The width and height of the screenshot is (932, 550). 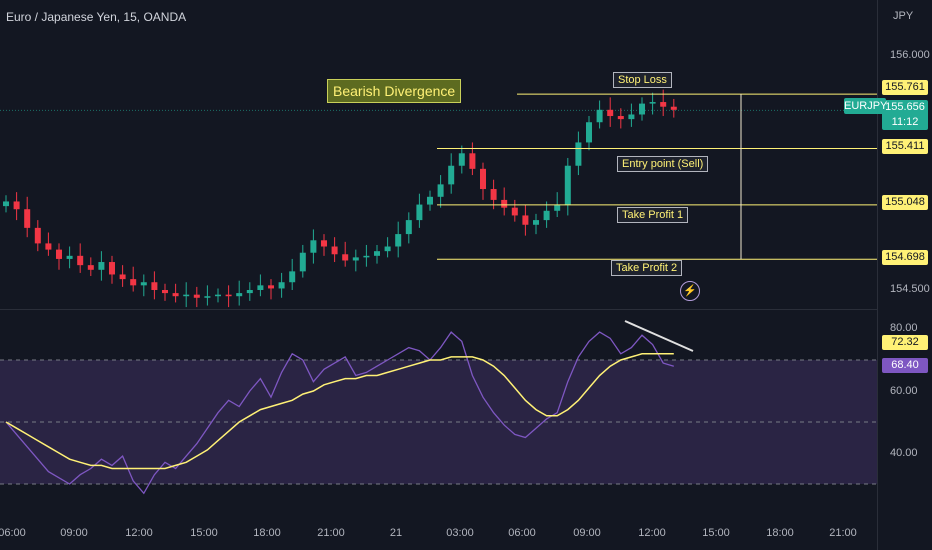 I want to click on symbol-badge: EURJPY, so click(x=866, y=106).